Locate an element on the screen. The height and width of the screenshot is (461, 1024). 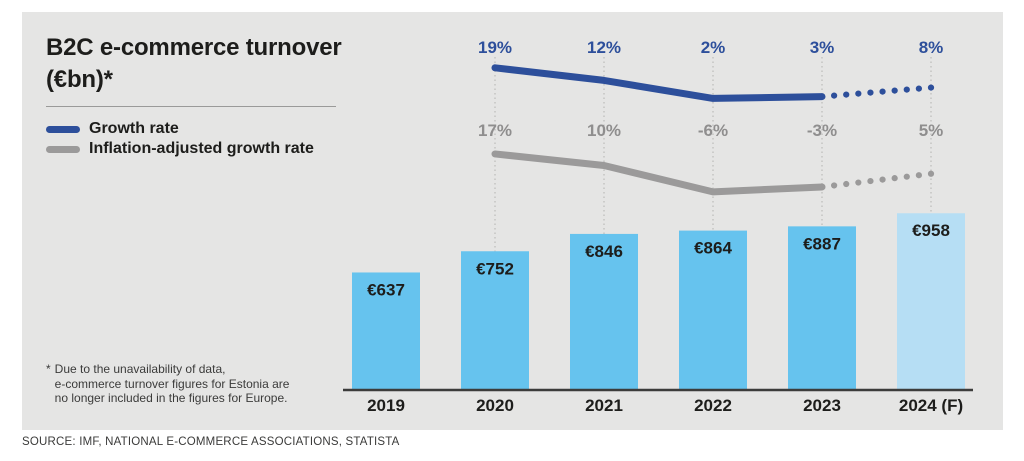
inflation-adjusted-pct-label: 10% is located at coordinates (604, 130).